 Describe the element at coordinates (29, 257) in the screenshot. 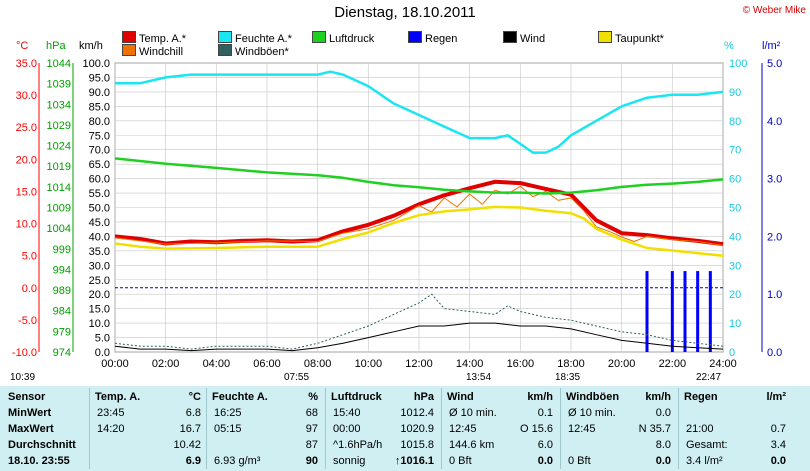

I see `temp-tick-label: 5.0` at that location.